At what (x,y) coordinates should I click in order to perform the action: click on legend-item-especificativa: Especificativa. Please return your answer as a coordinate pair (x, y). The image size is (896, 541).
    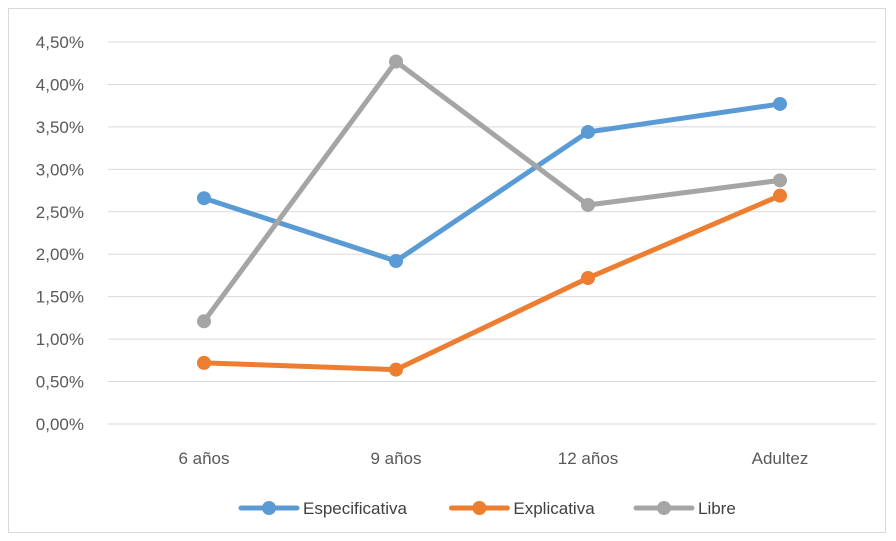
    Looking at the image, I should click on (322, 508).